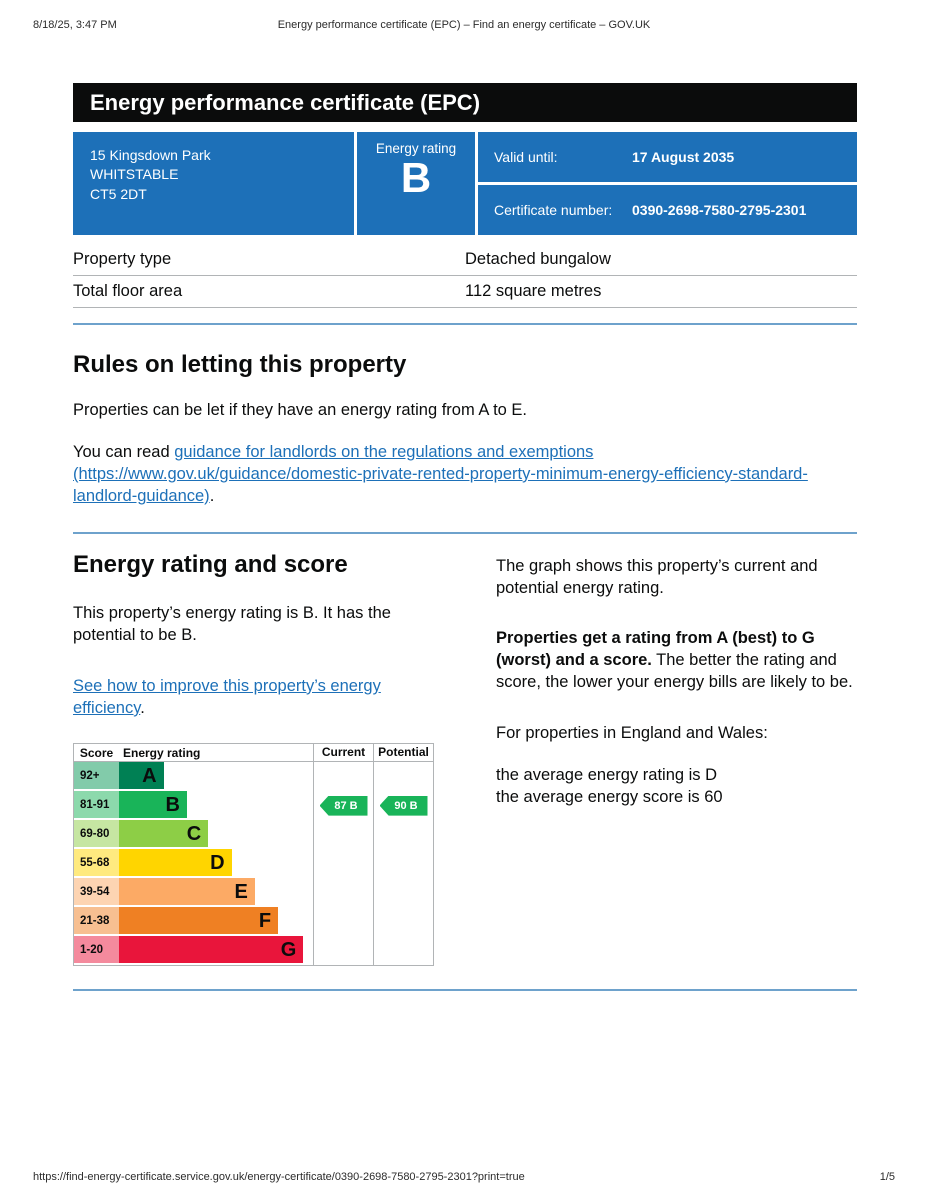 The height and width of the screenshot is (1200, 928). Describe the element at coordinates (403, 835) in the screenshot. I see `epc-potential-cell-c` at that location.